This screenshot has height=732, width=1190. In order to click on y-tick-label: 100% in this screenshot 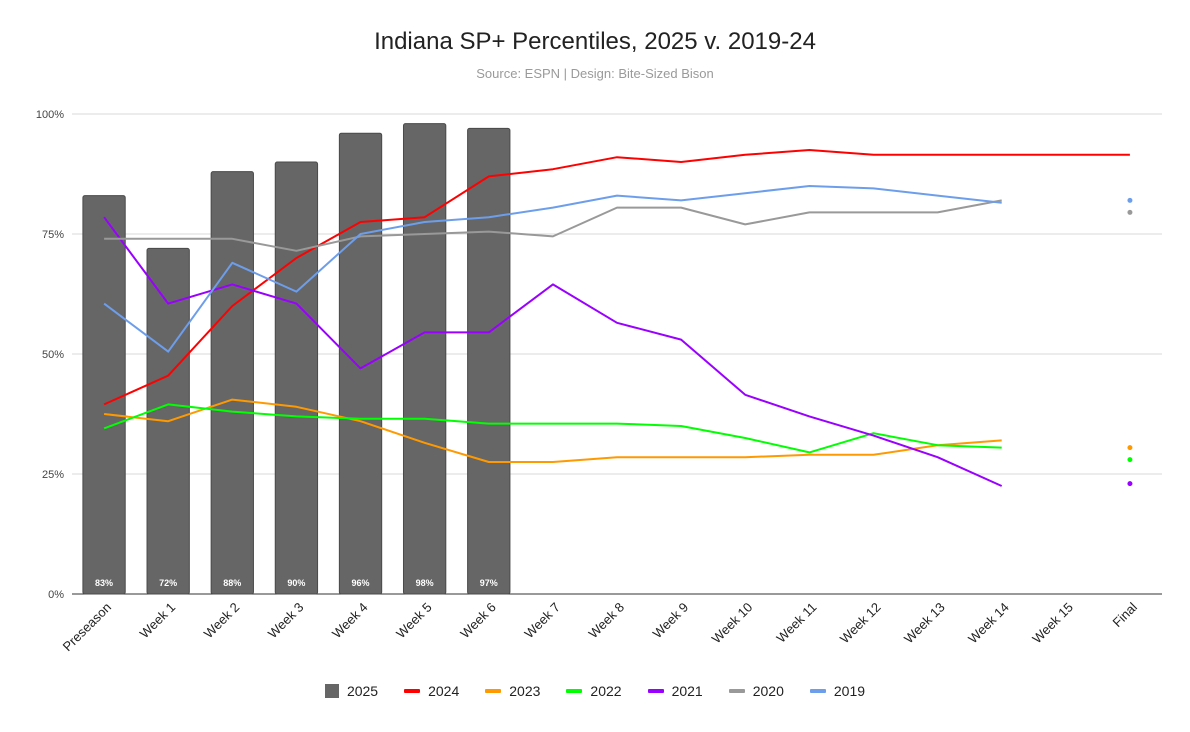, I will do `click(50, 115)`.